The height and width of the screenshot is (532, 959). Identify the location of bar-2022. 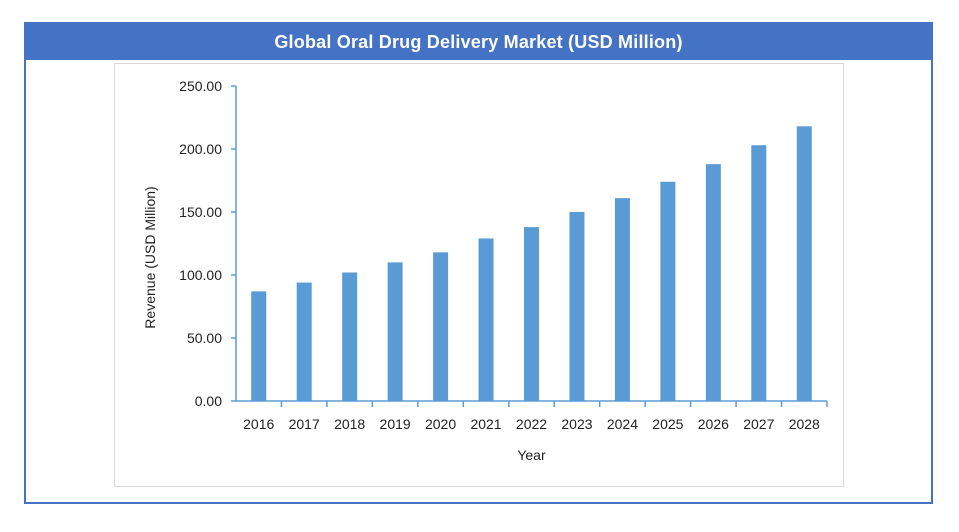
(531, 314).